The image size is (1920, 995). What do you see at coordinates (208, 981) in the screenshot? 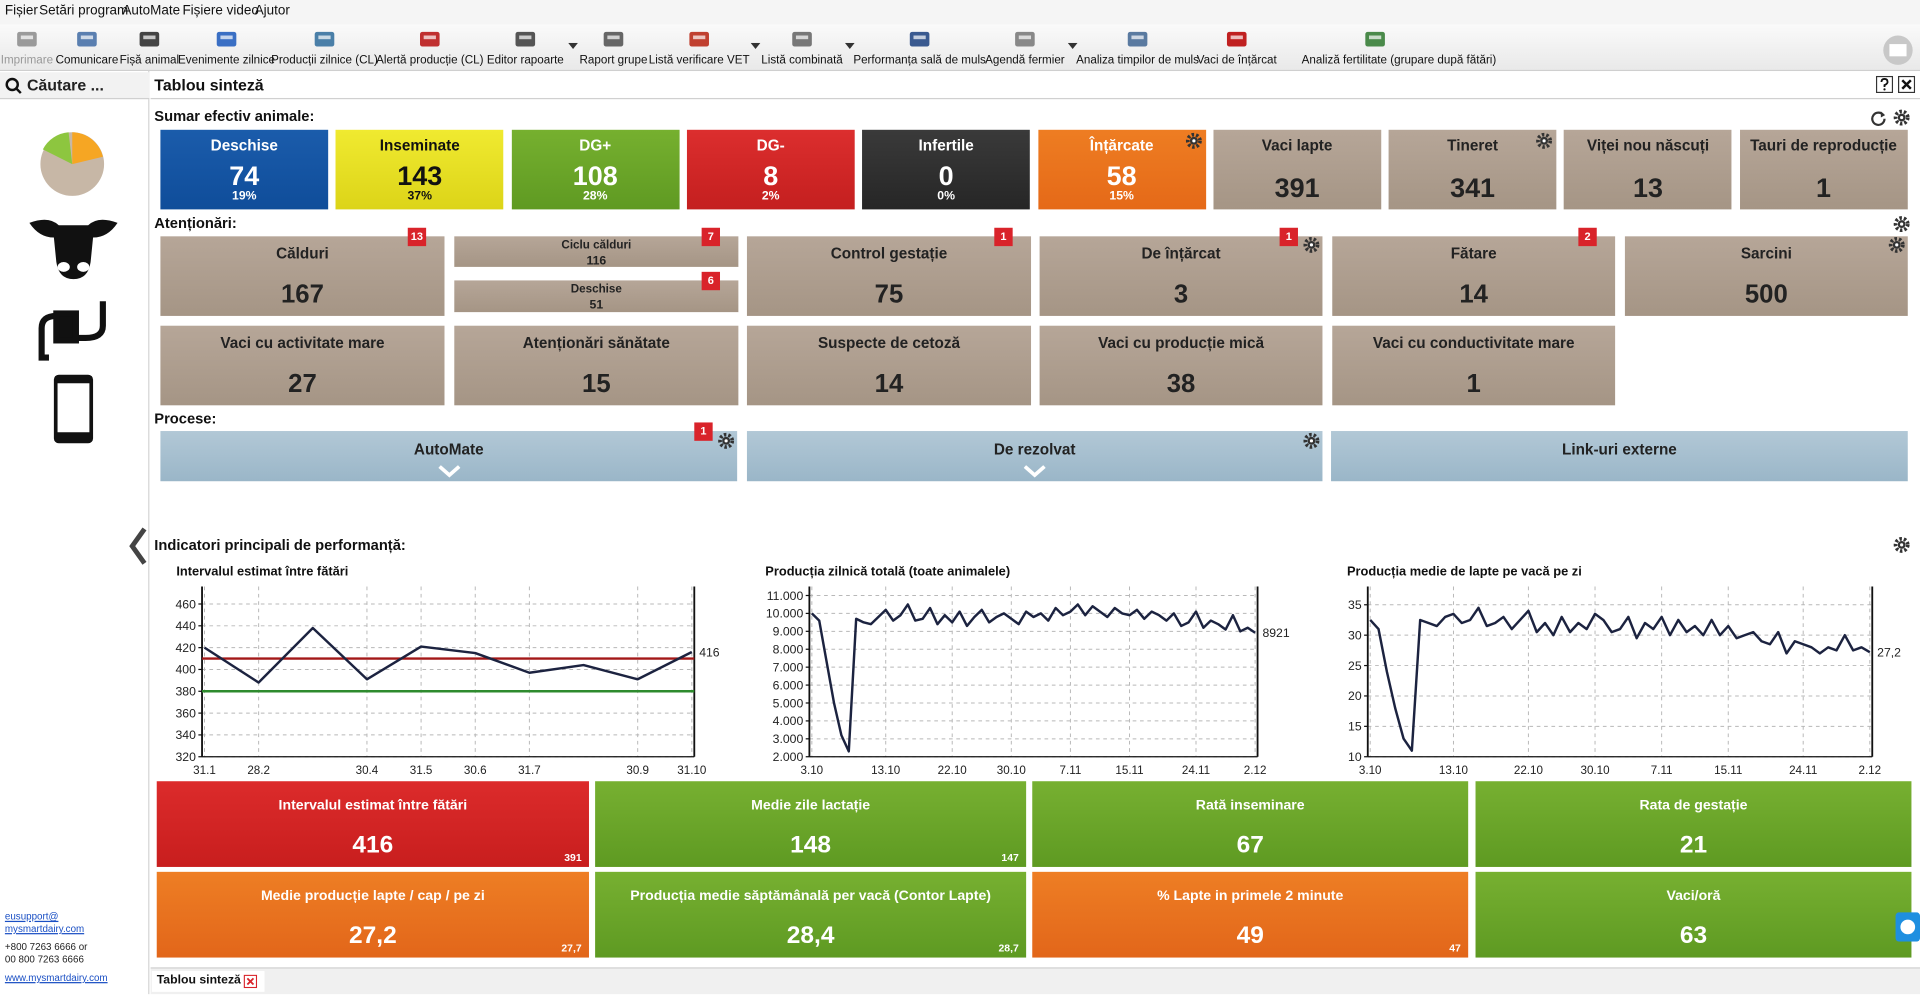
I see `tab: Tablou sinteză` at bounding box center [208, 981].